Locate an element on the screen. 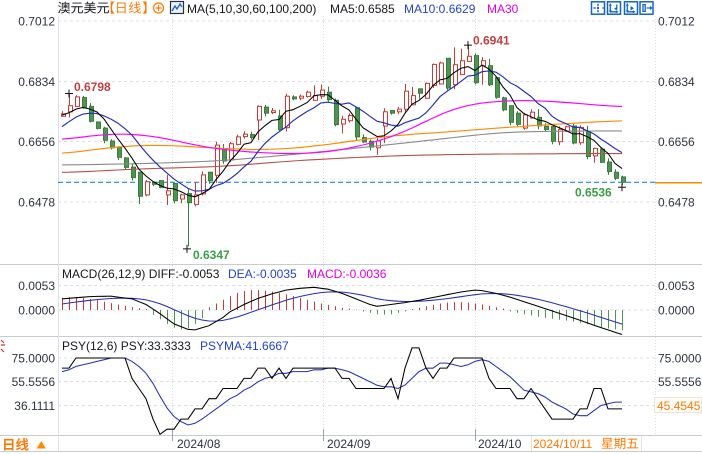  svg-text: PSY(12,6) PSY:33.3333 is located at coordinates (126, 346).